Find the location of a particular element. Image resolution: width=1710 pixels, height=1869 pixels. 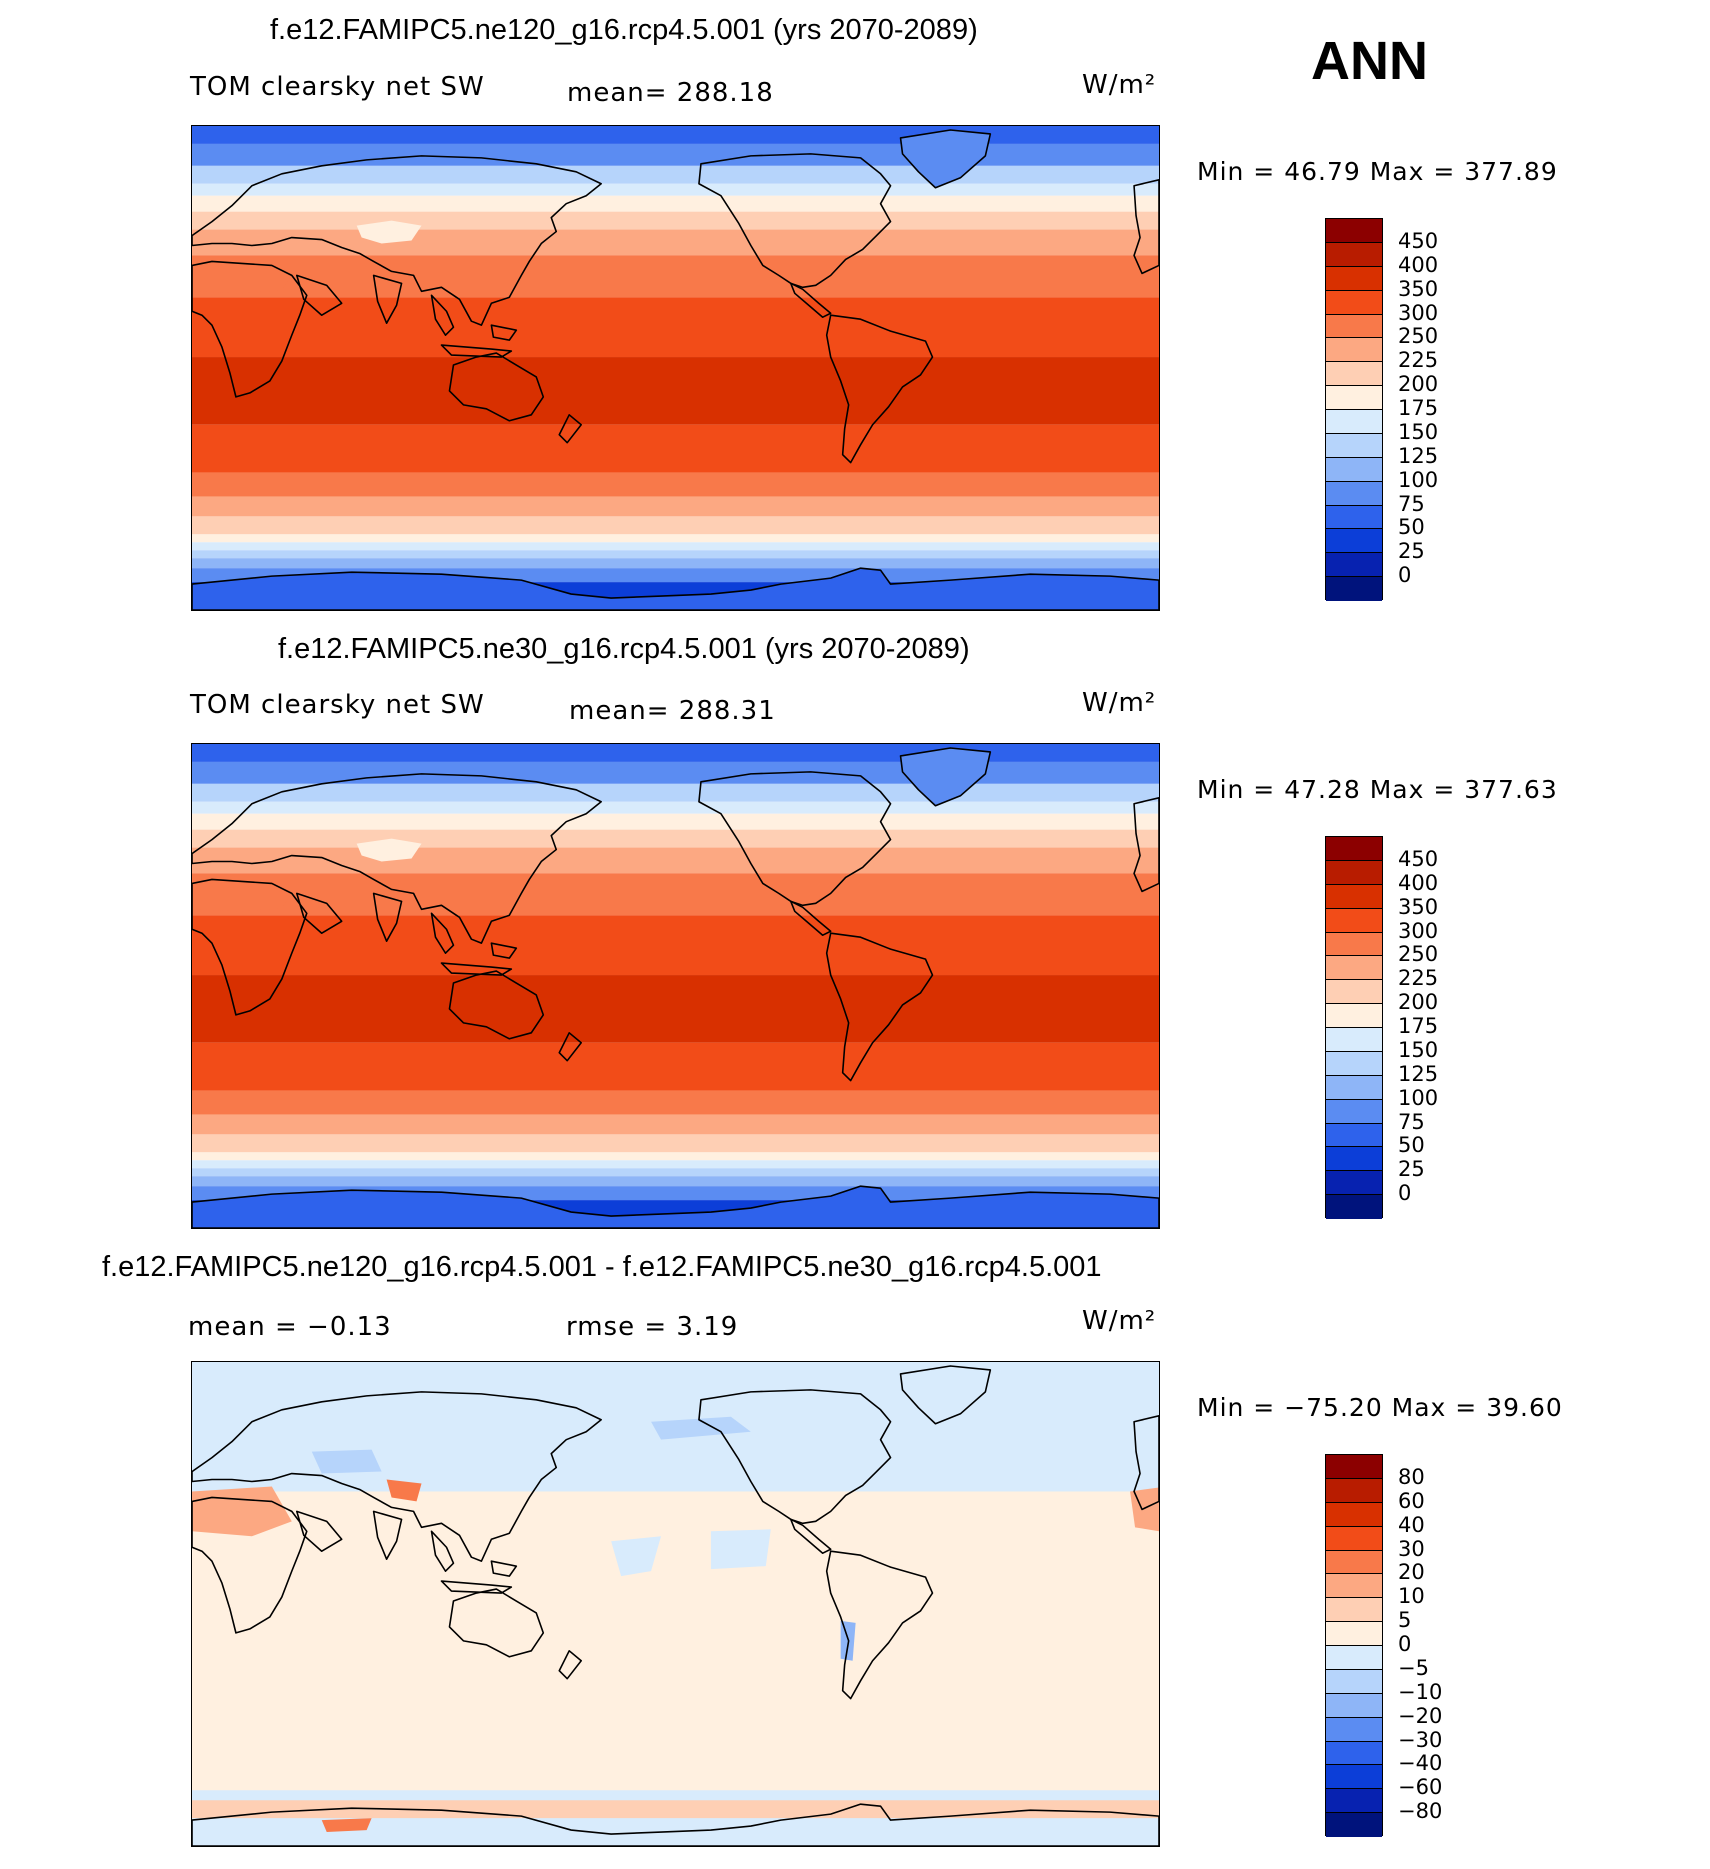

panel-1-map is located at coordinates (675, 368).